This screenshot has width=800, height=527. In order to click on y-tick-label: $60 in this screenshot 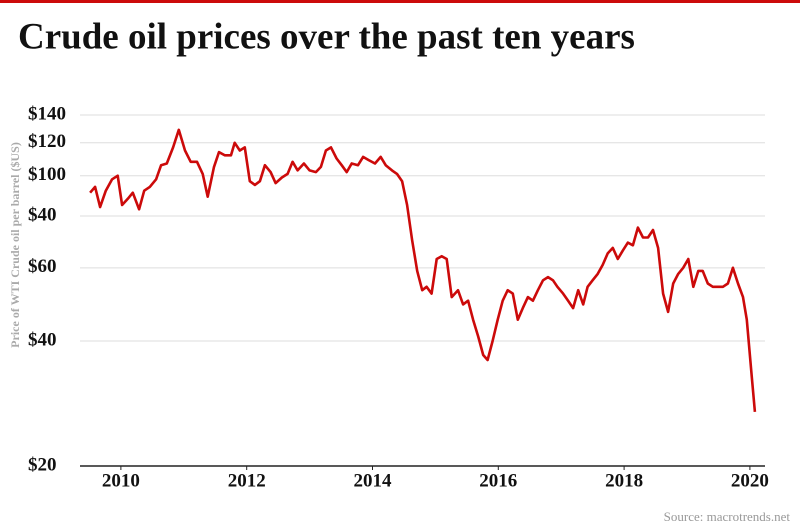, I will do `click(42, 266)`.